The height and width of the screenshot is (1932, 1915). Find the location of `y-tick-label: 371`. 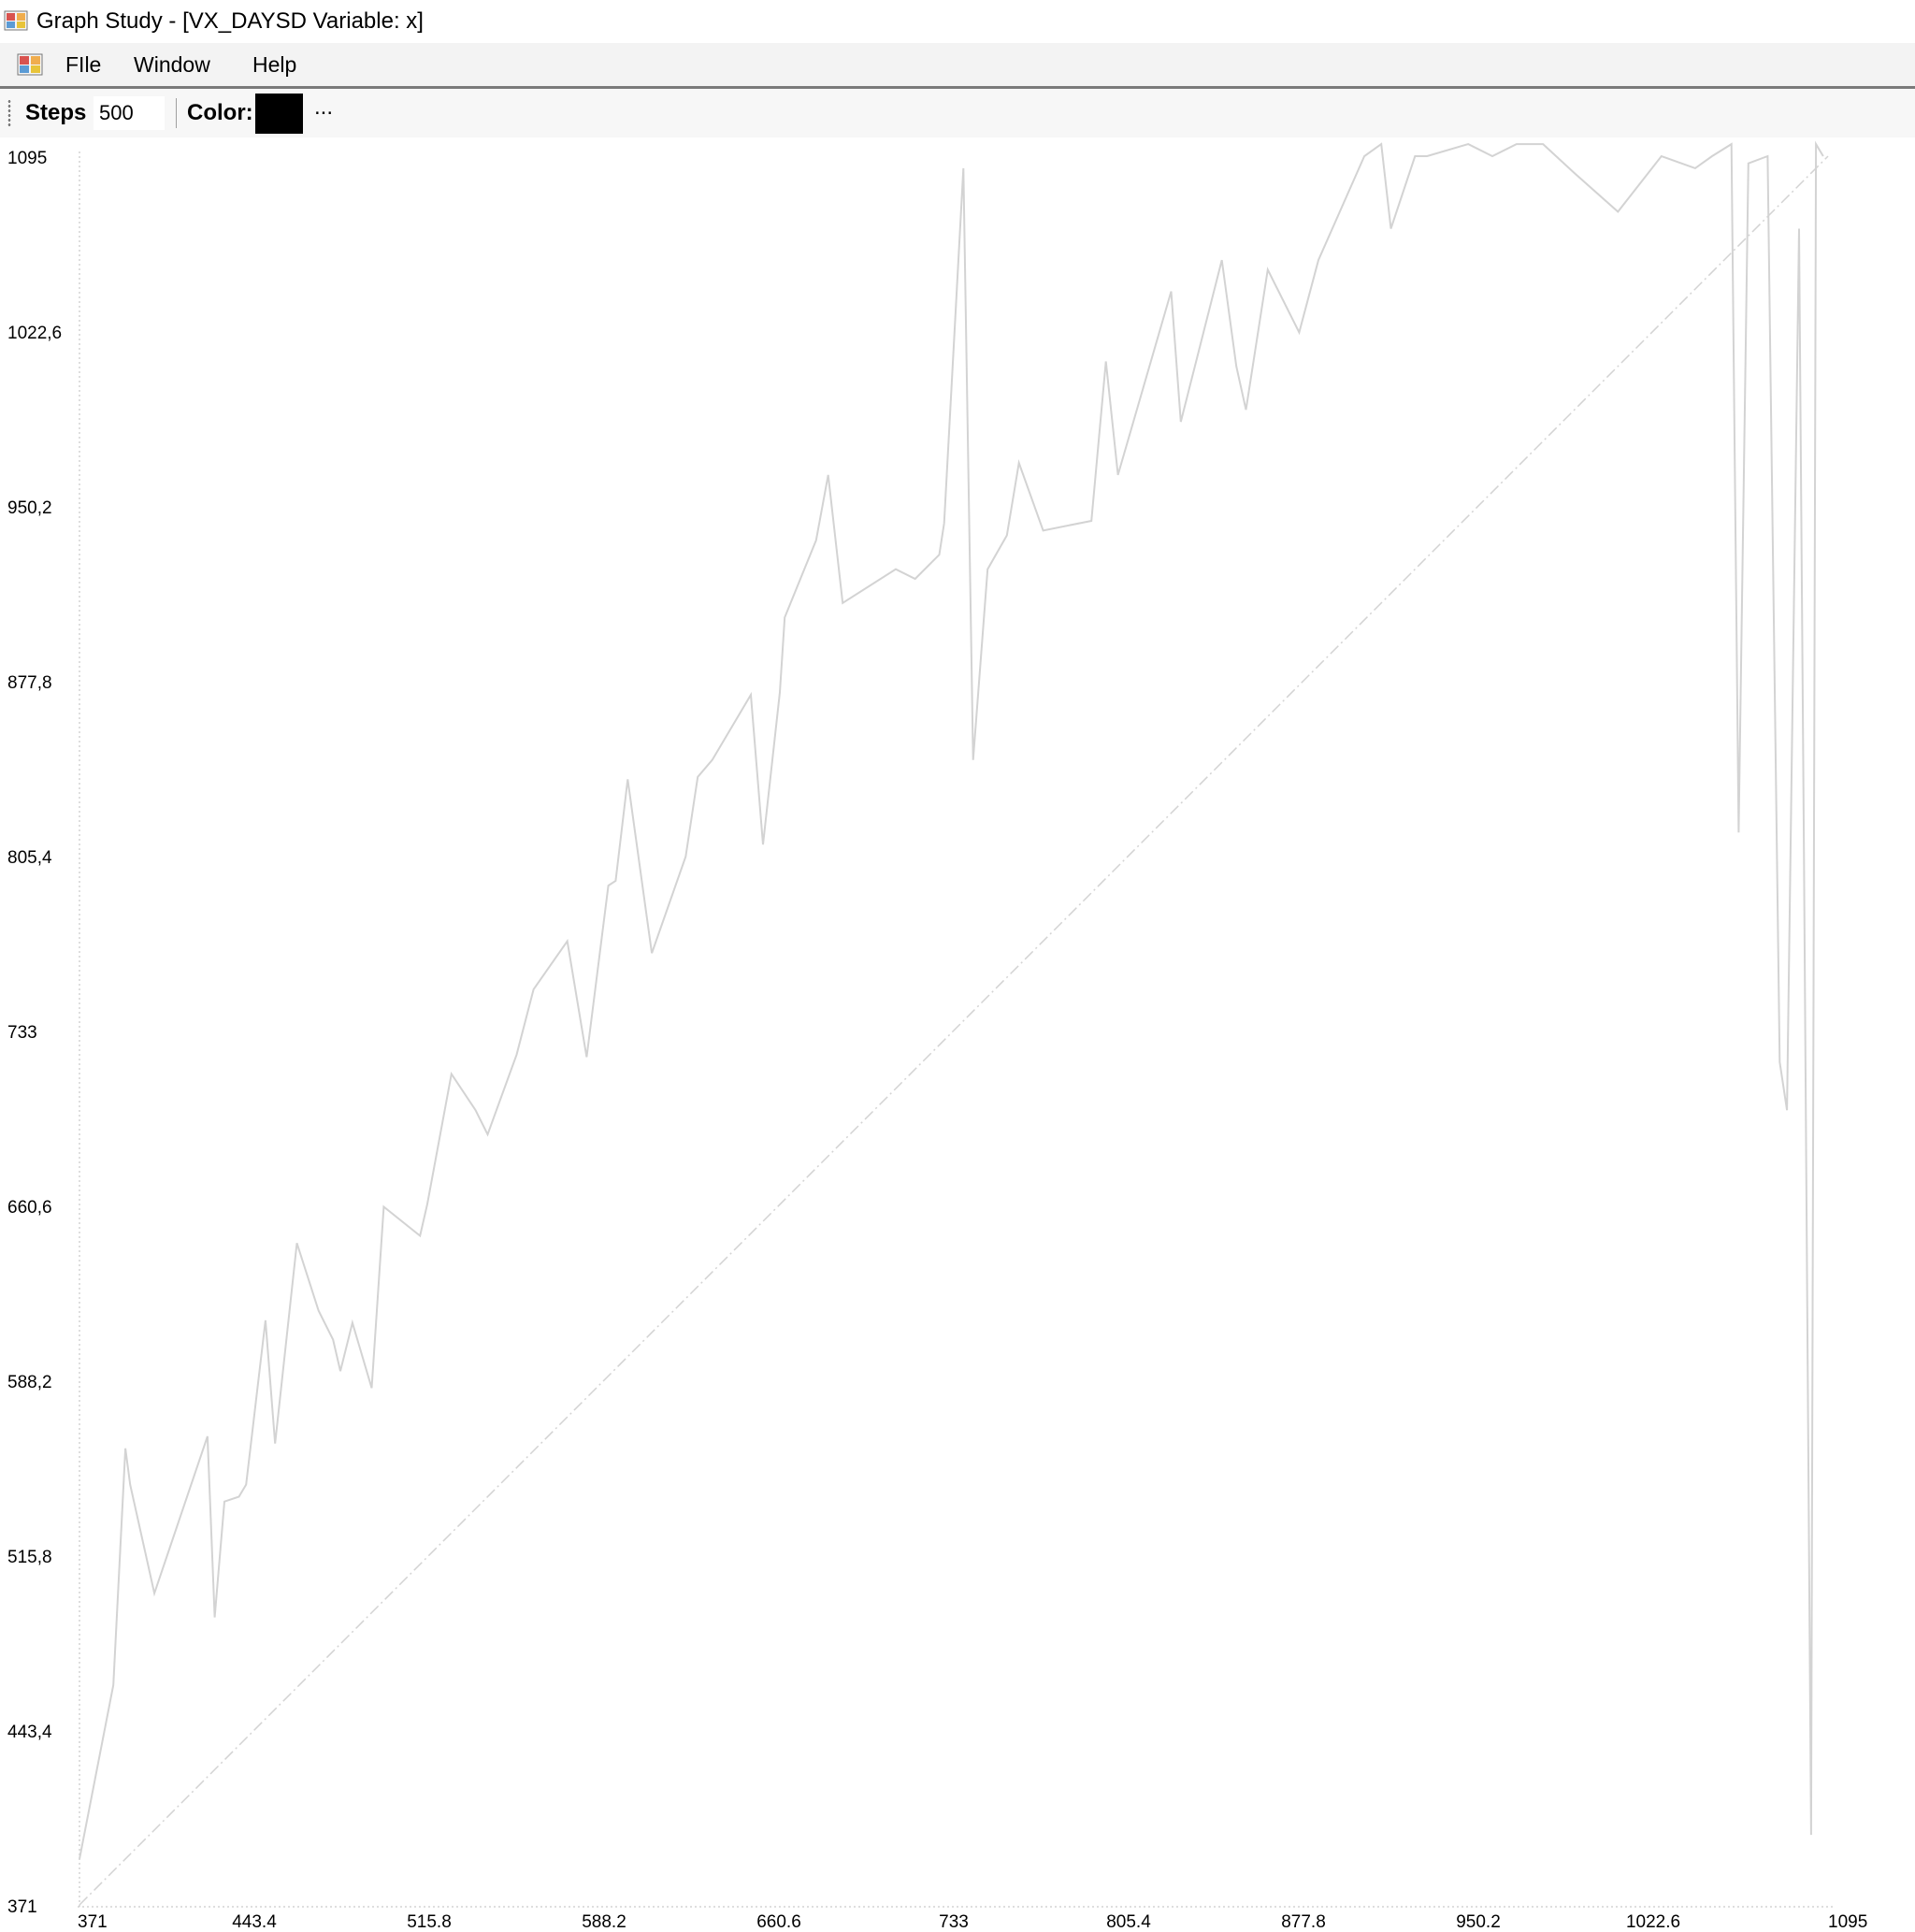

y-tick-label: 371 is located at coordinates (22, 1907).